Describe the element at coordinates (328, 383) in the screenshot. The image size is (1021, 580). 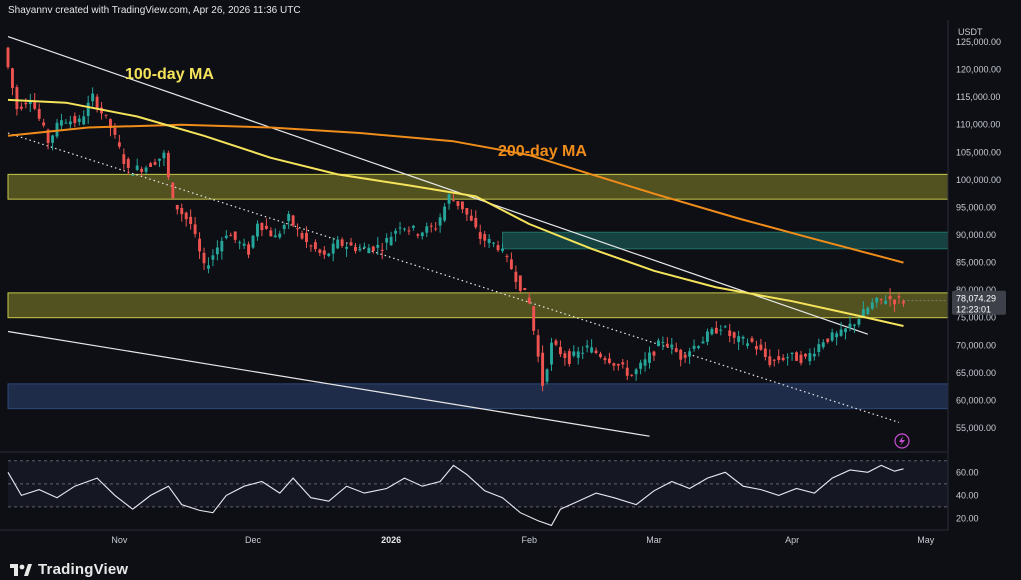
I see `channel-lower` at that location.